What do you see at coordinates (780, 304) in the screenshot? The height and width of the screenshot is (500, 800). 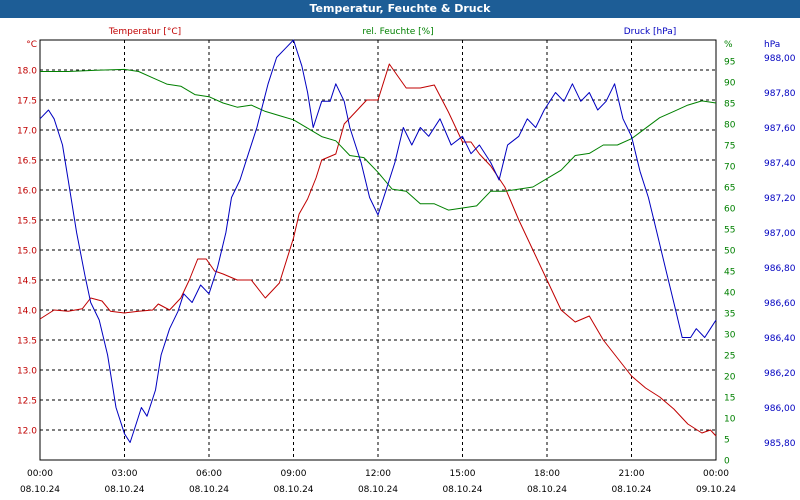 I see `pressure-tick-label: 986,60` at bounding box center [780, 304].